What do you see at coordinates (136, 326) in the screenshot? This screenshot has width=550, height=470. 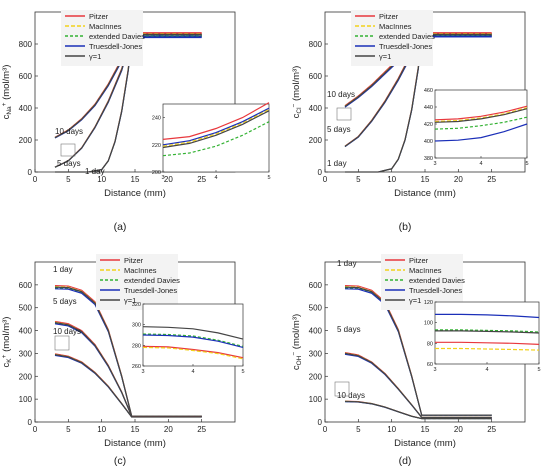 I see `inset-y-tick-label: 300` at bounding box center [136, 326].